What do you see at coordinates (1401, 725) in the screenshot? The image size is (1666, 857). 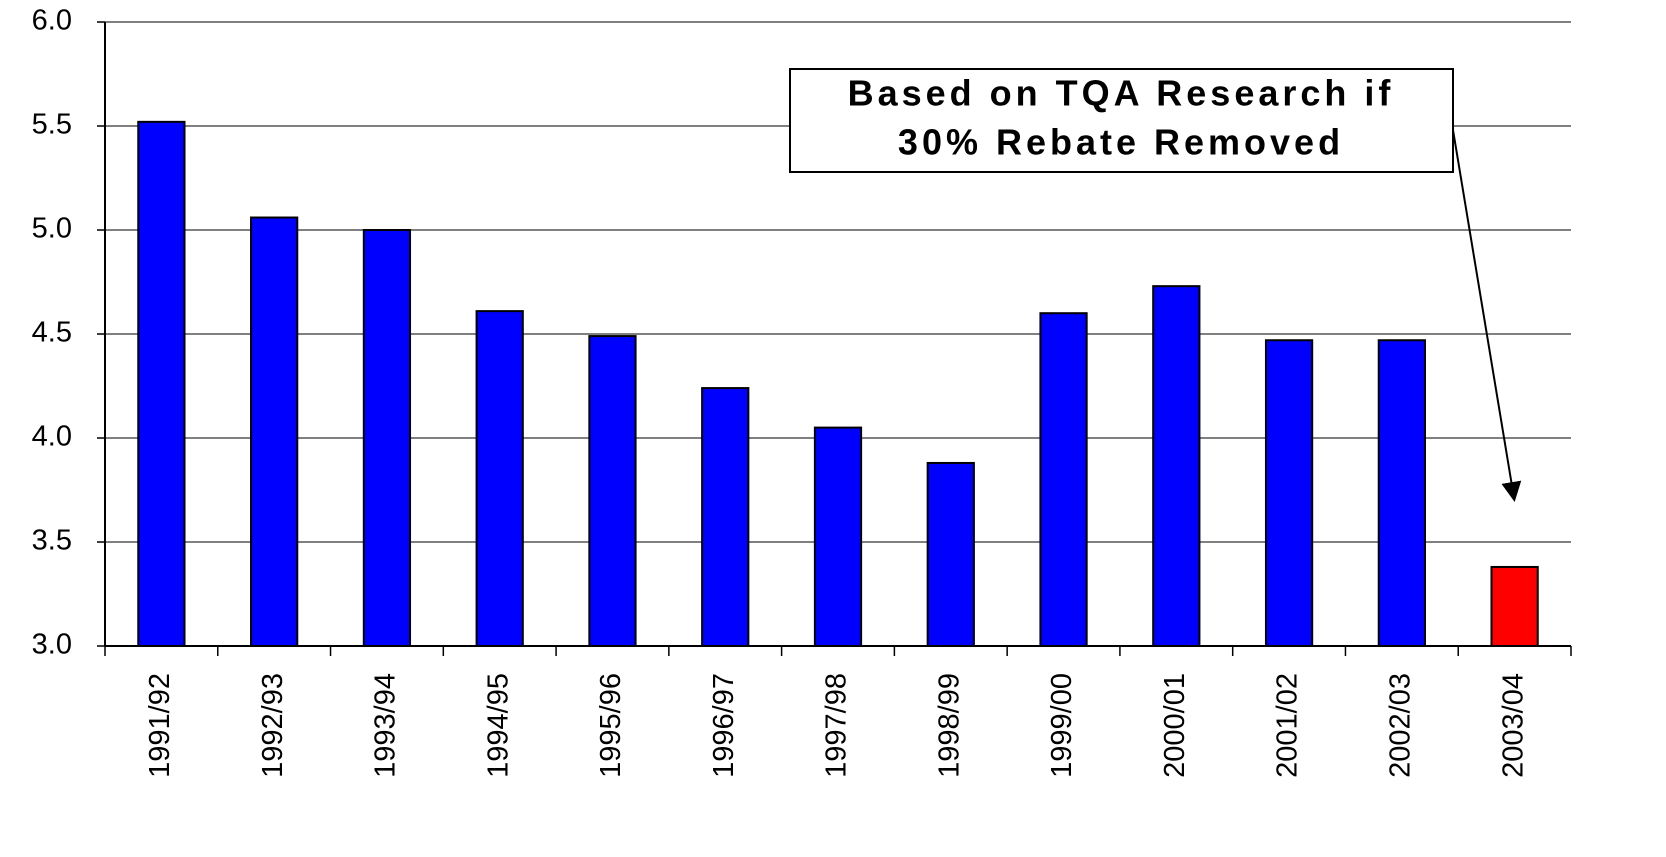 I see `x-tick-label: 2002/03` at bounding box center [1401, 725].